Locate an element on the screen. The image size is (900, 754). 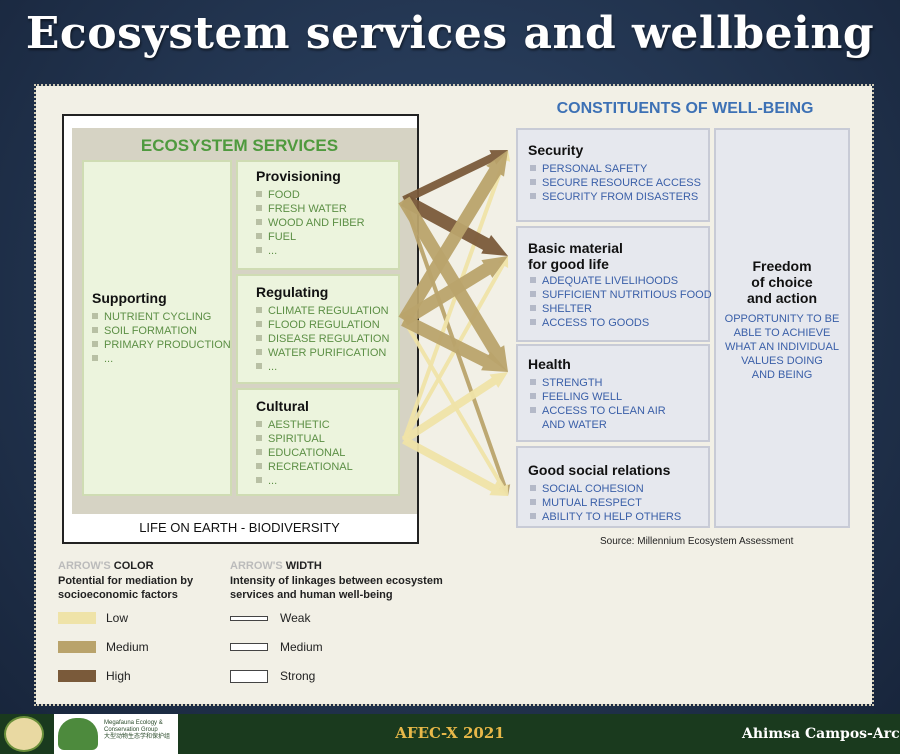
list-item: FRESH WATER is located at coordinates (310, 209).